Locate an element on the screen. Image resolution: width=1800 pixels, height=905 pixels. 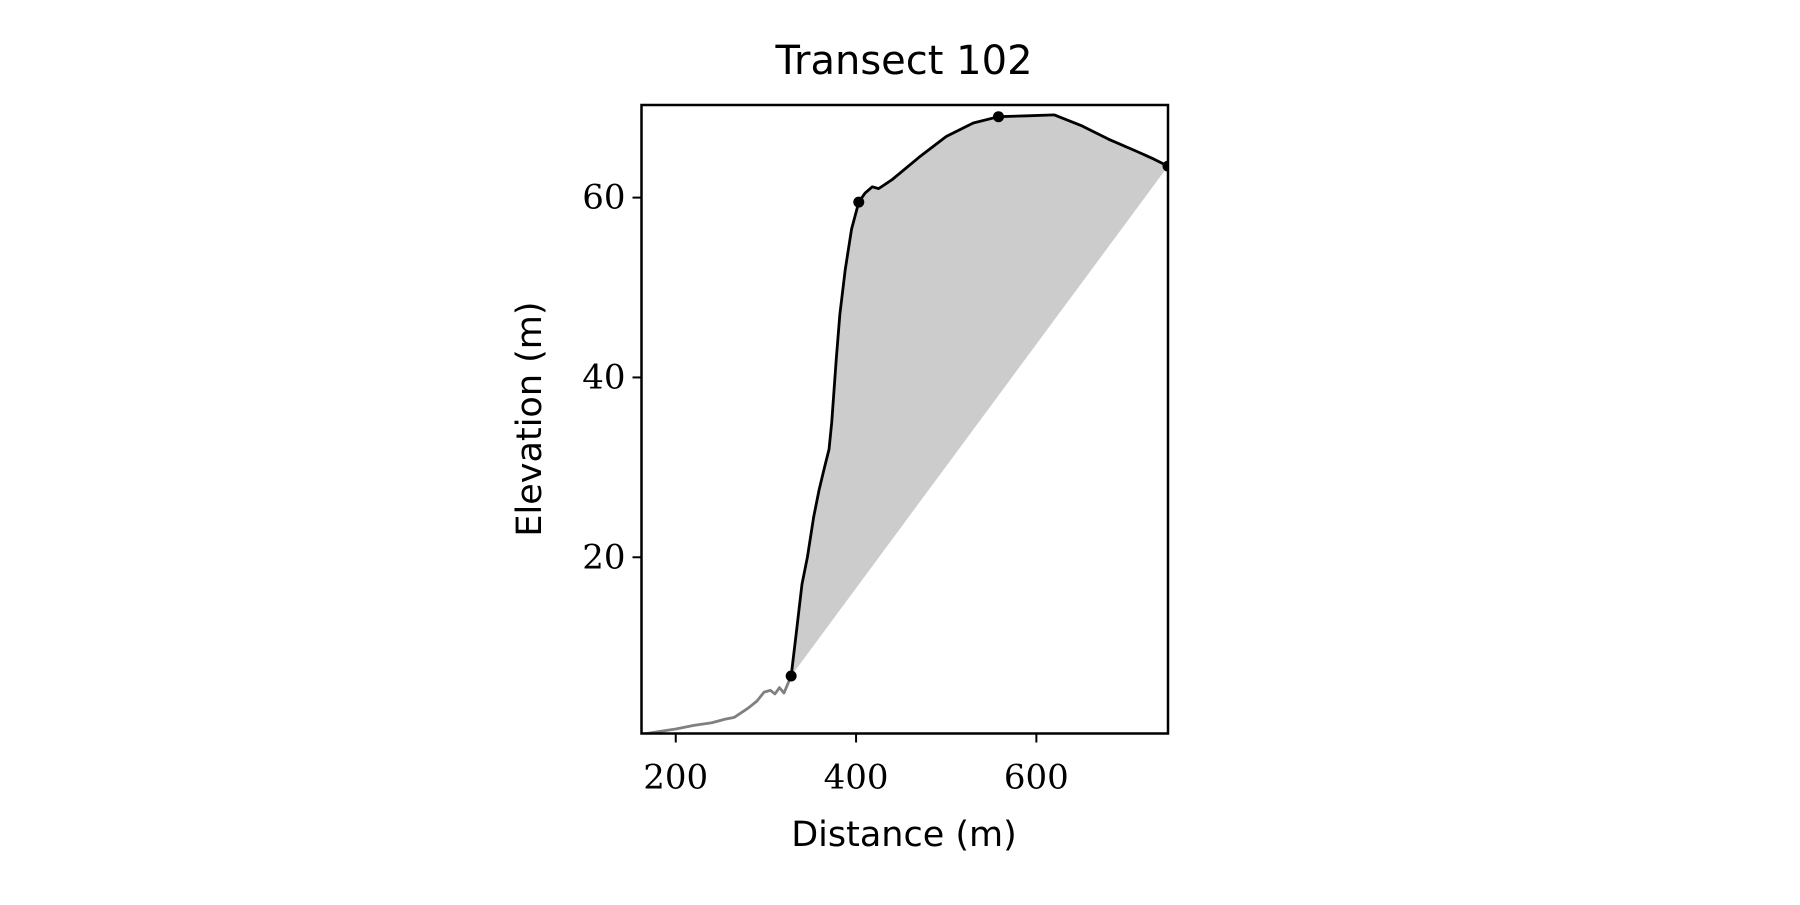
y-axis-label: Elevation (m) is located at coordinates (530, 418).